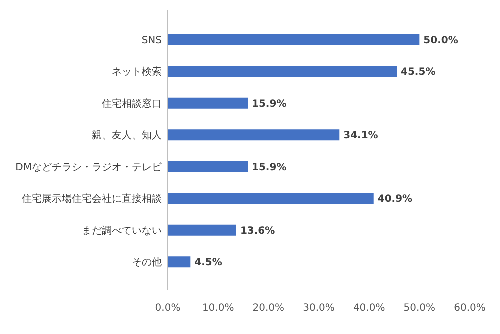 This screenshot has height=334, width=500. Describe the element at coordinates (418, 72) in the screenshot. I see `data-label: 45.5%` at that location.